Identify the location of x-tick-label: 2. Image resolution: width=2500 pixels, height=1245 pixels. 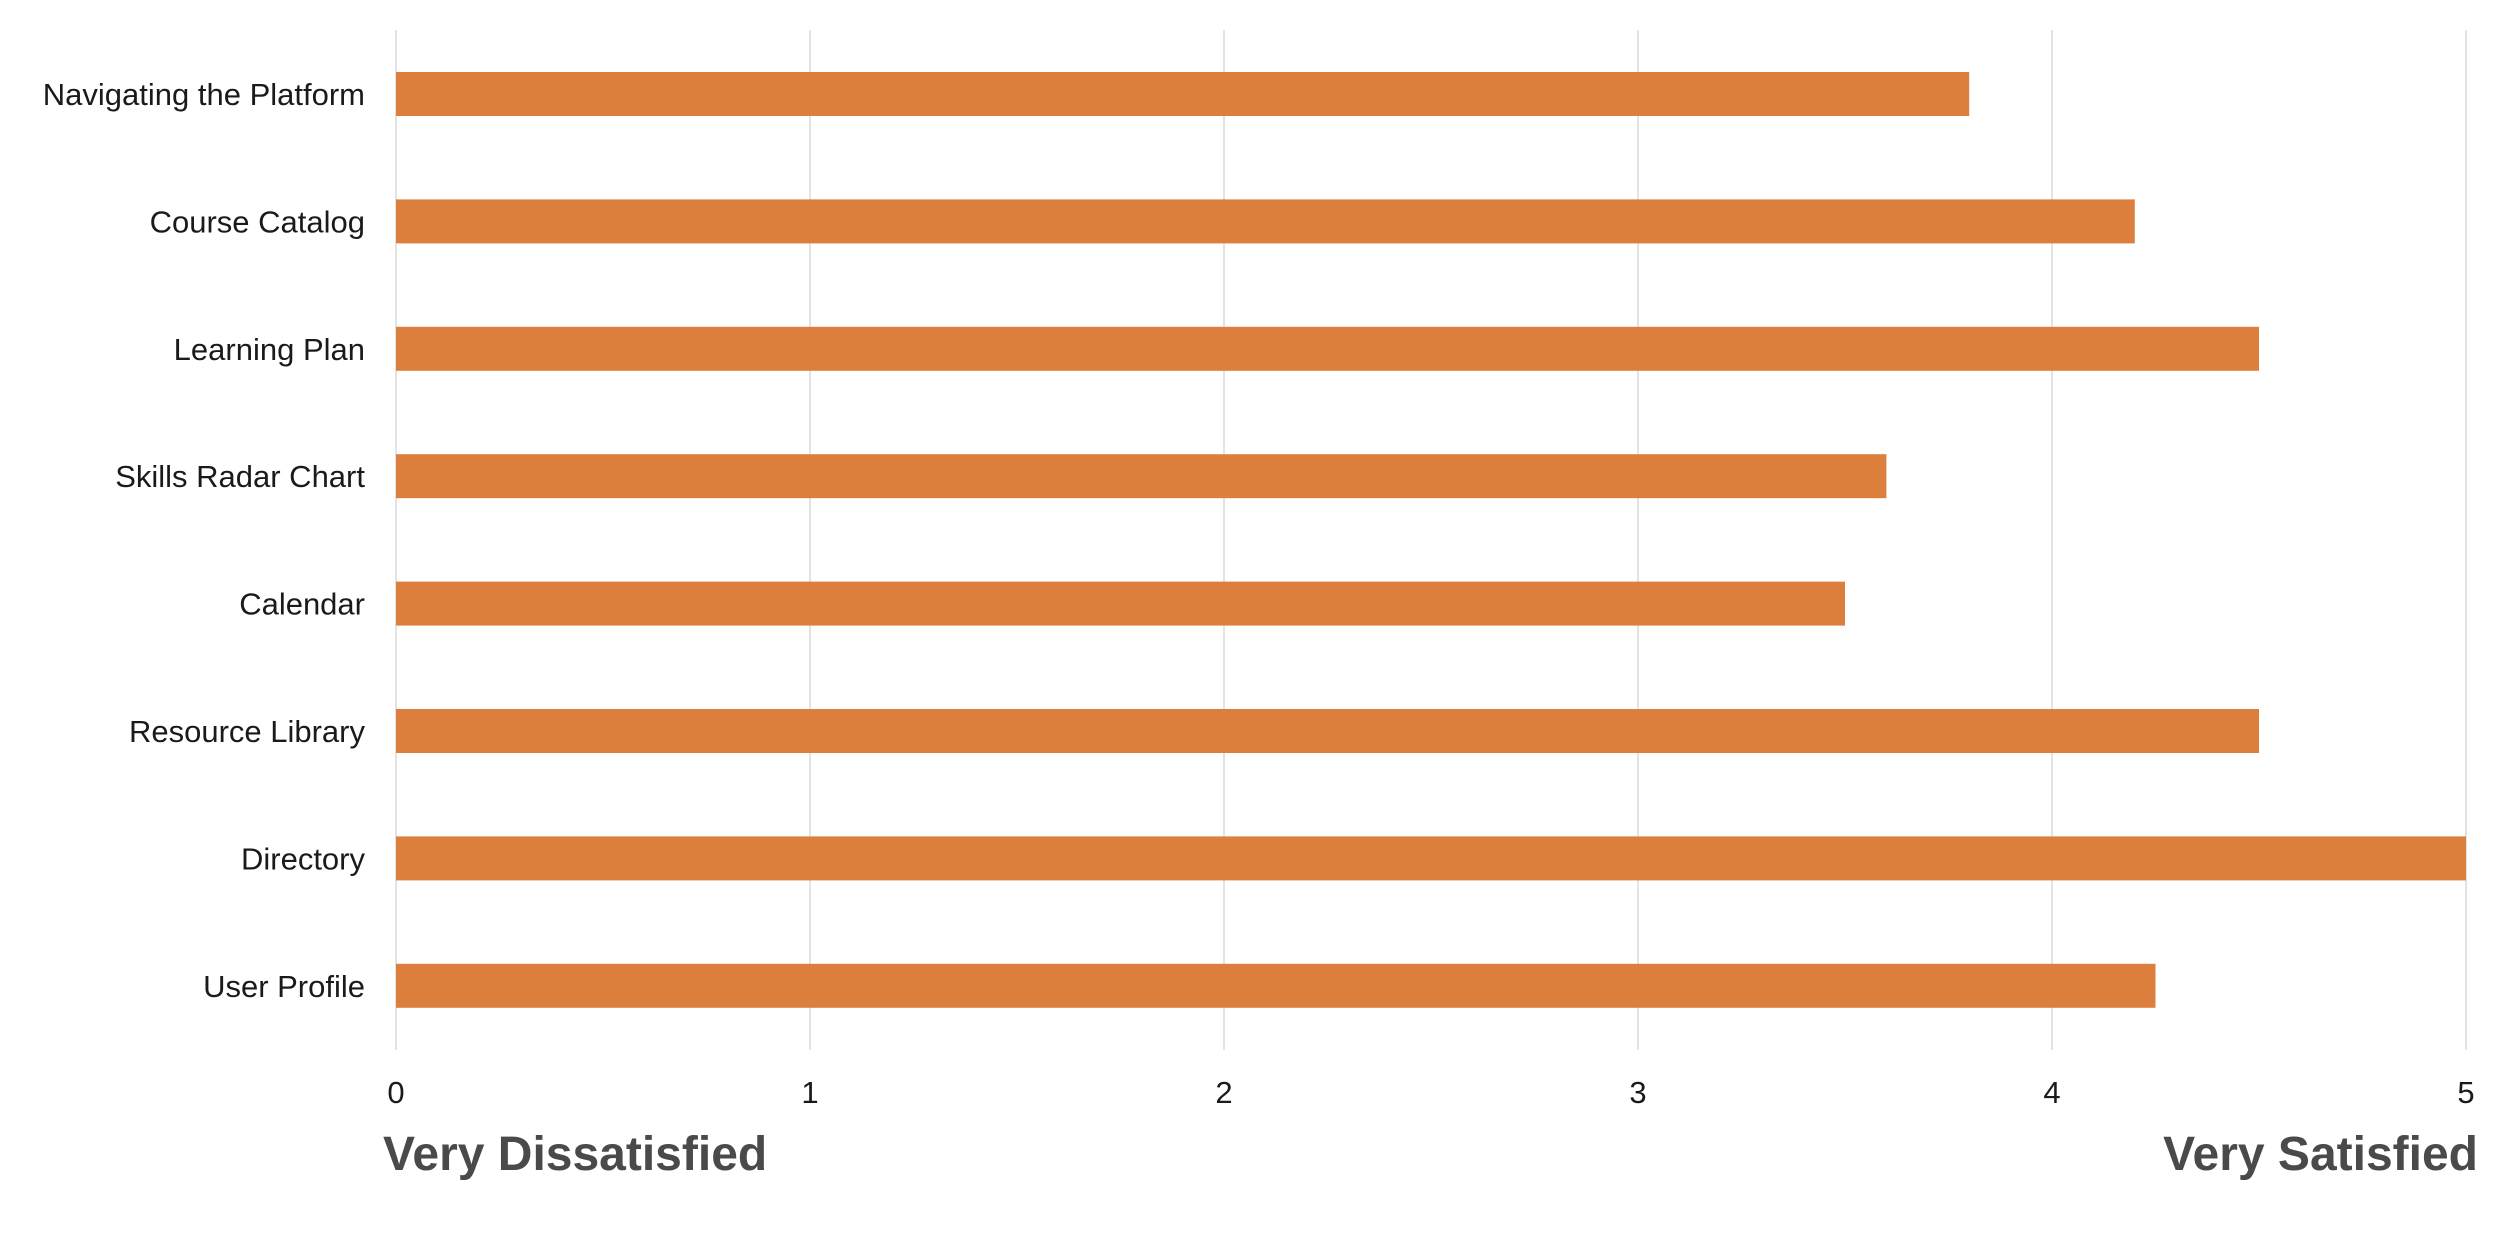
(1223, 1092).